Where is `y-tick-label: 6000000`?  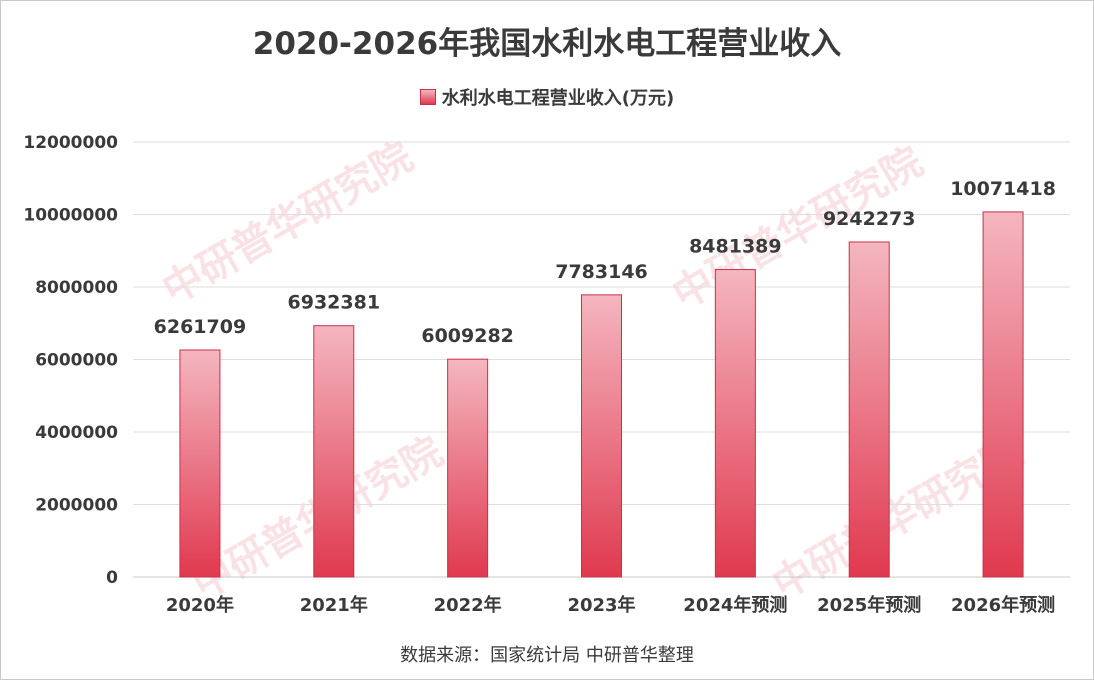 y-tick-label: 6000000 is located at coordinates (76, 361).